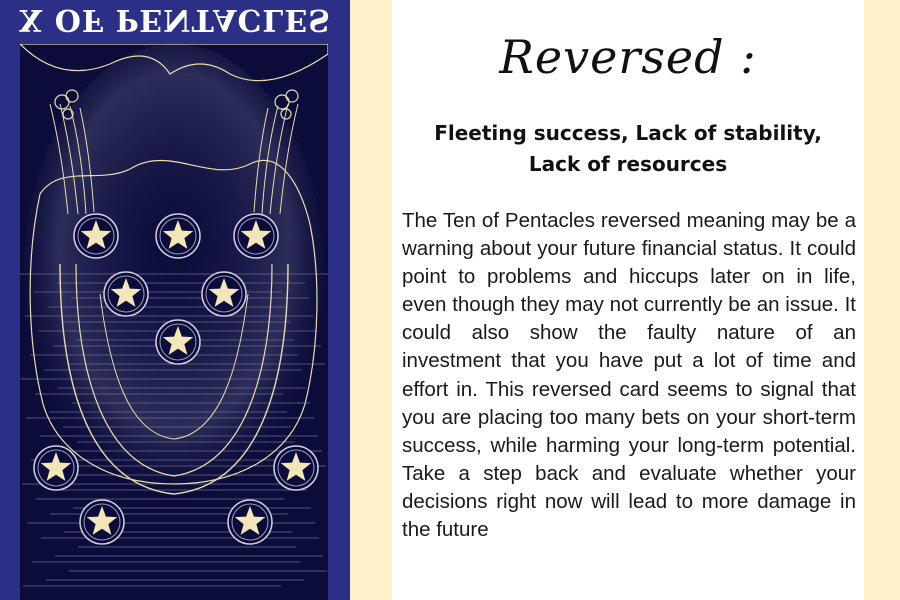 The height and width of the screenshot is (600, 900). Describe the element at coordinates (175, 19) in the screenshot. I see `card-title: X OF PENTACLES` at that location.